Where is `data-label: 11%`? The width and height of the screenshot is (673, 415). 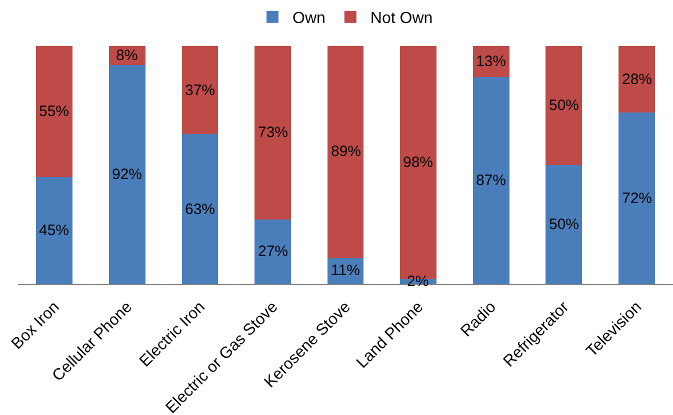
data-label: 11% is located at coordinates (345, 270).